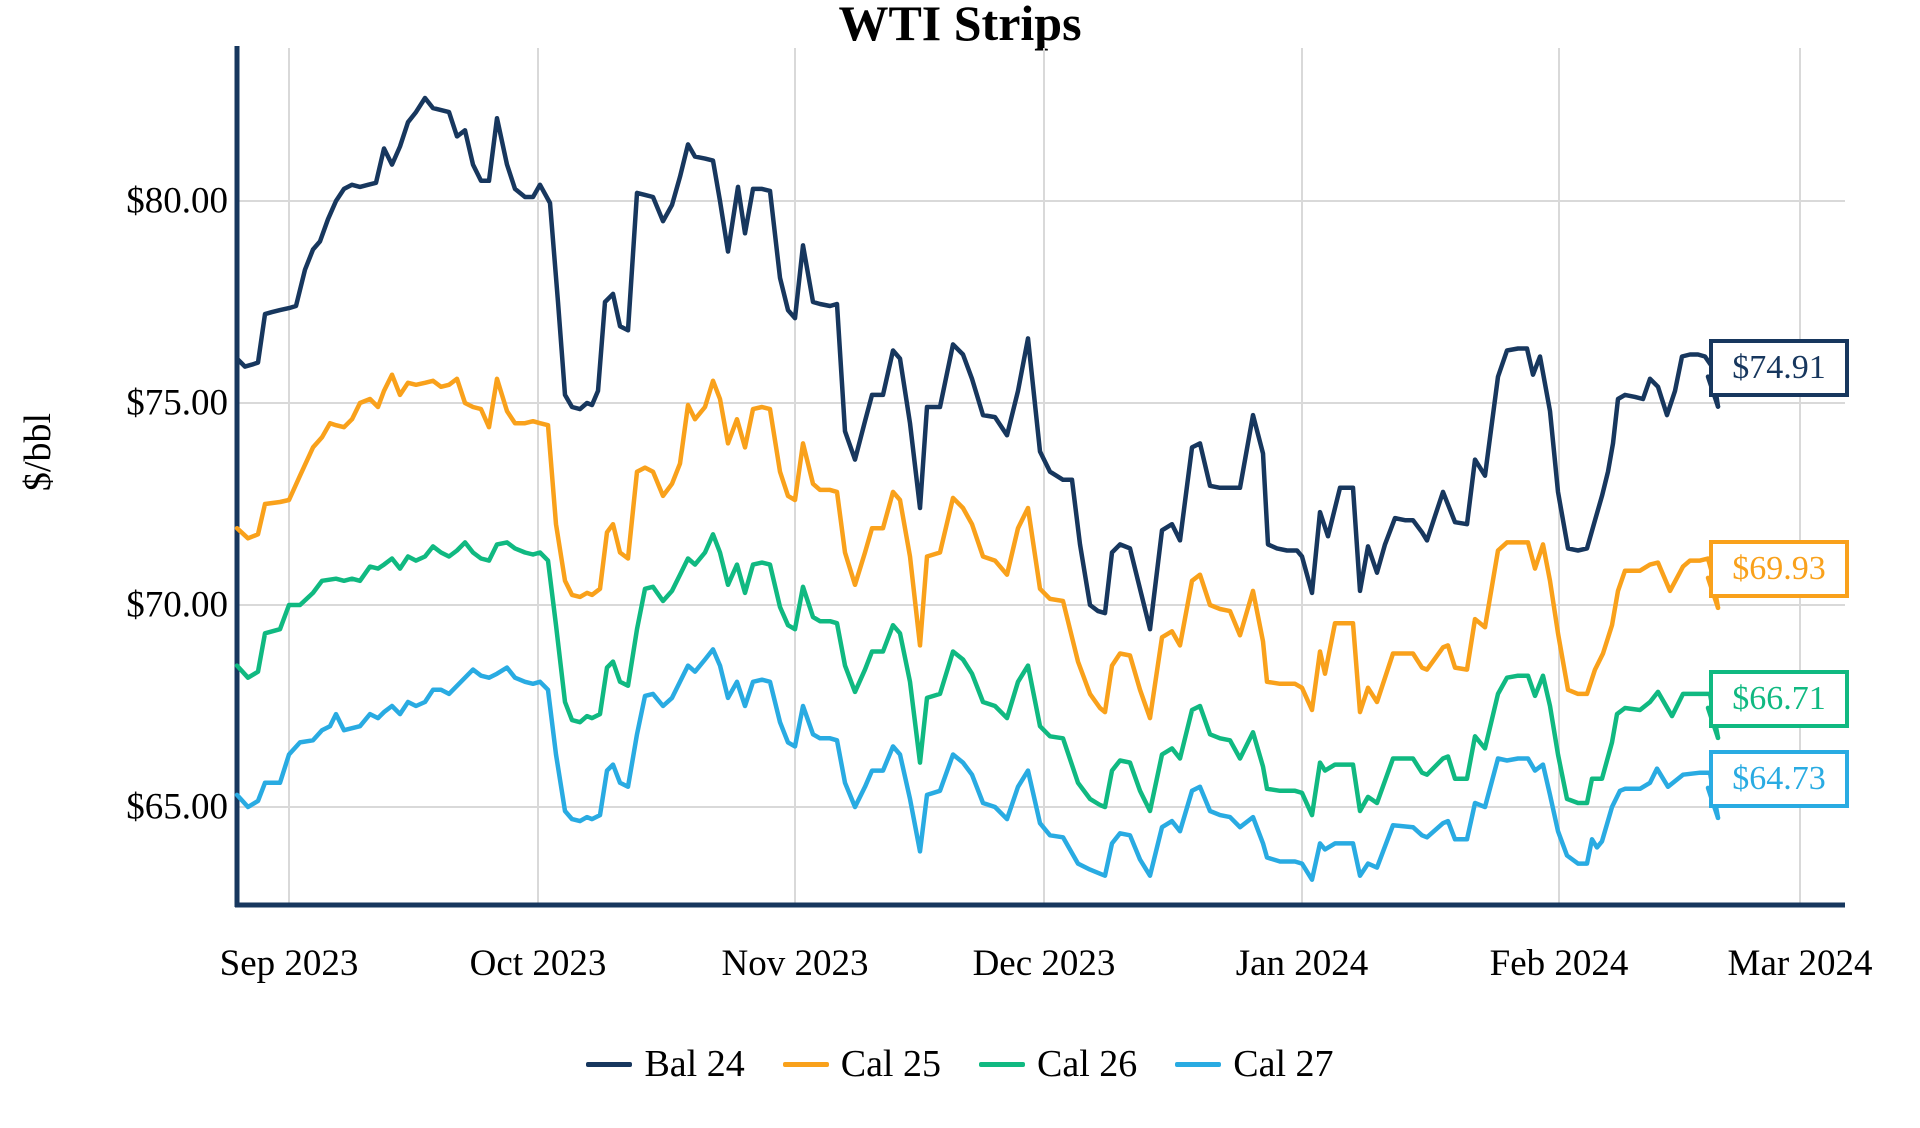 The image size is (1920, 1128). What do you see at coordinates (1779, 568) in the screenshot?
I see `end-label-cal-25: $69.93` at bounding box center [1779, 568].